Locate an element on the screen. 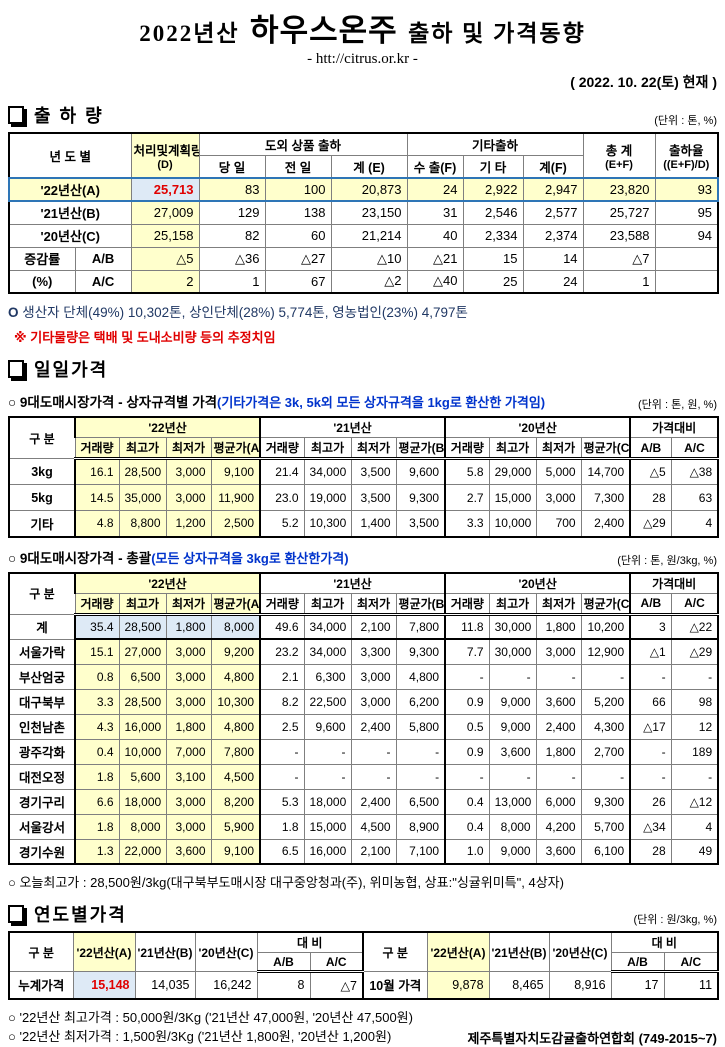  summary-price-cell: 4.3 is located at coordinates (97, 726).